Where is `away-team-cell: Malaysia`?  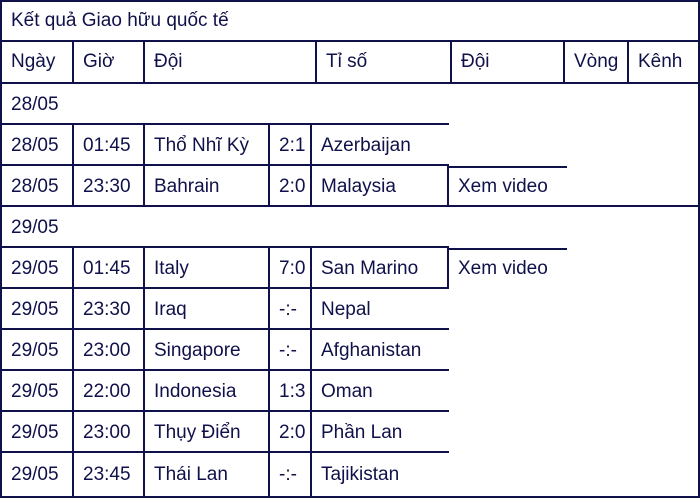 away-team-cell: Malaysia is located at coordinates (380, 186).